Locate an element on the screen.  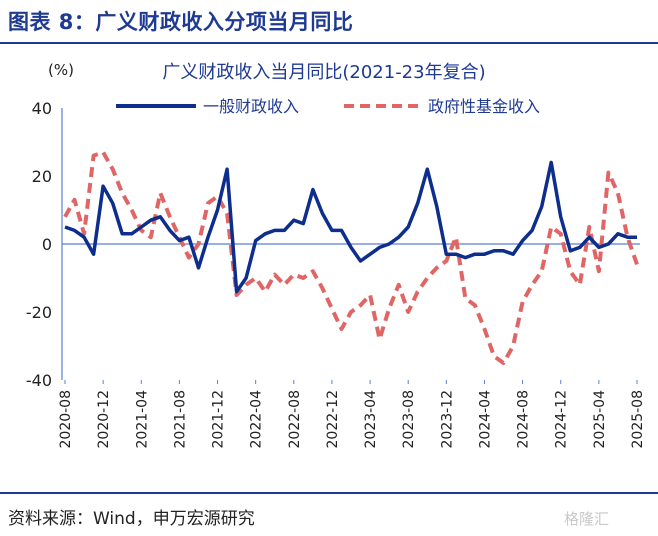
legend: 一般财政收入 政府性基金收入 is located at coordinates (328, 106).